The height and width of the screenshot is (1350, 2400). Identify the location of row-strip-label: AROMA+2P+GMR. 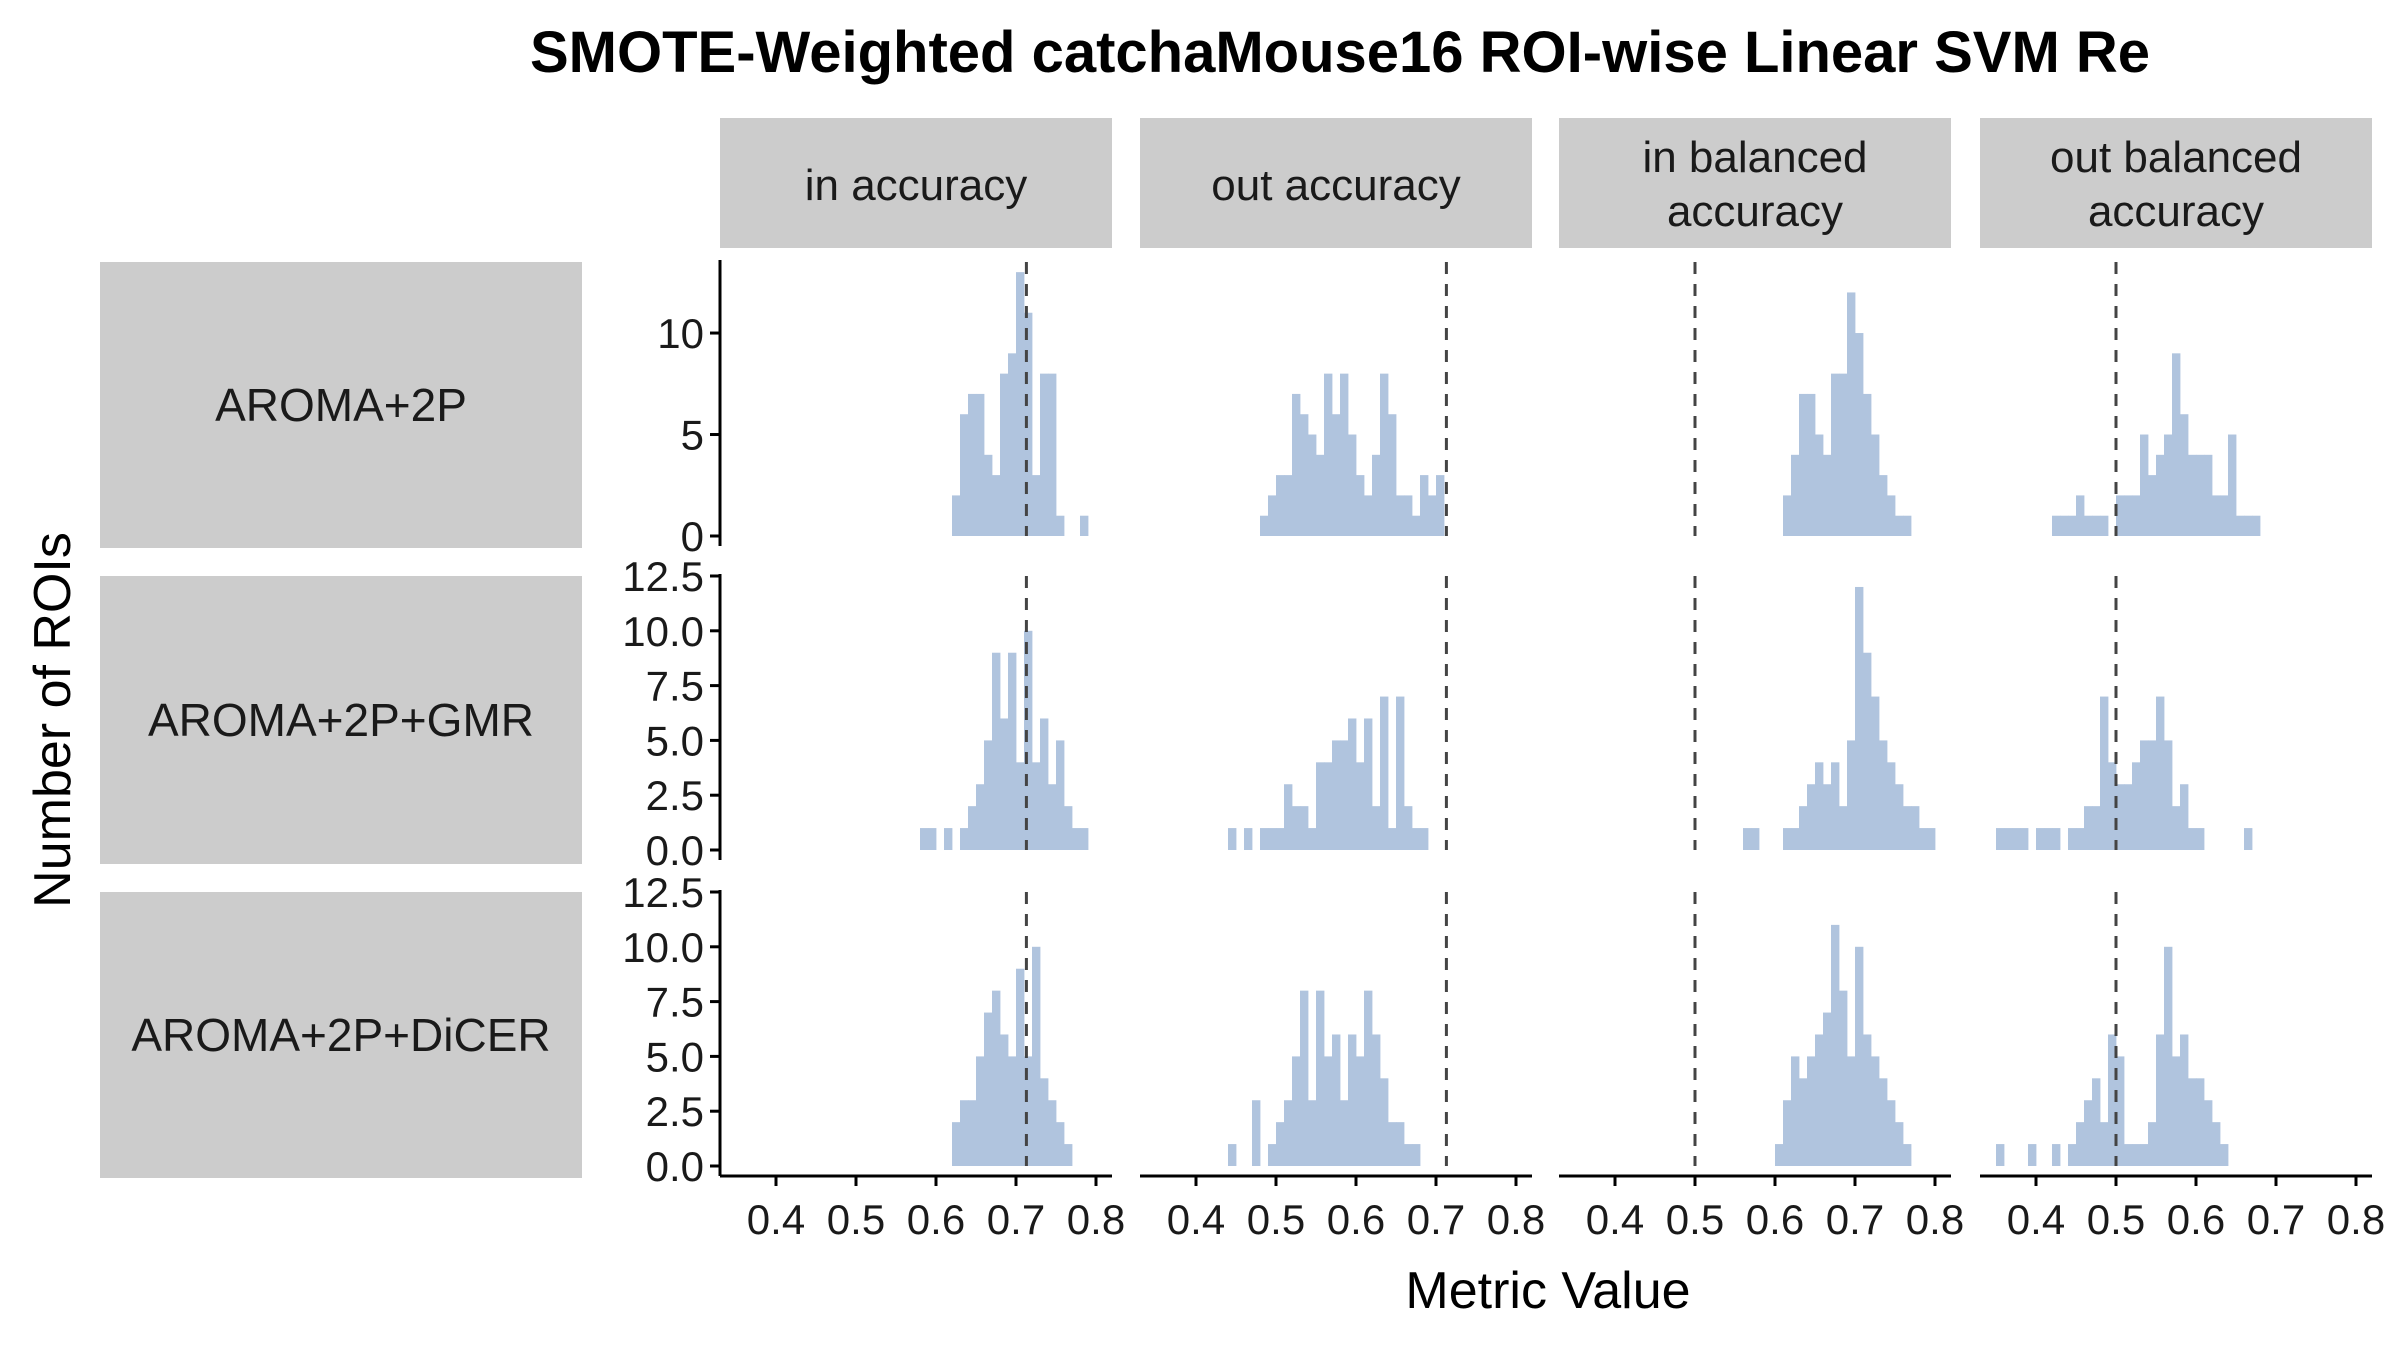
(341, 720).